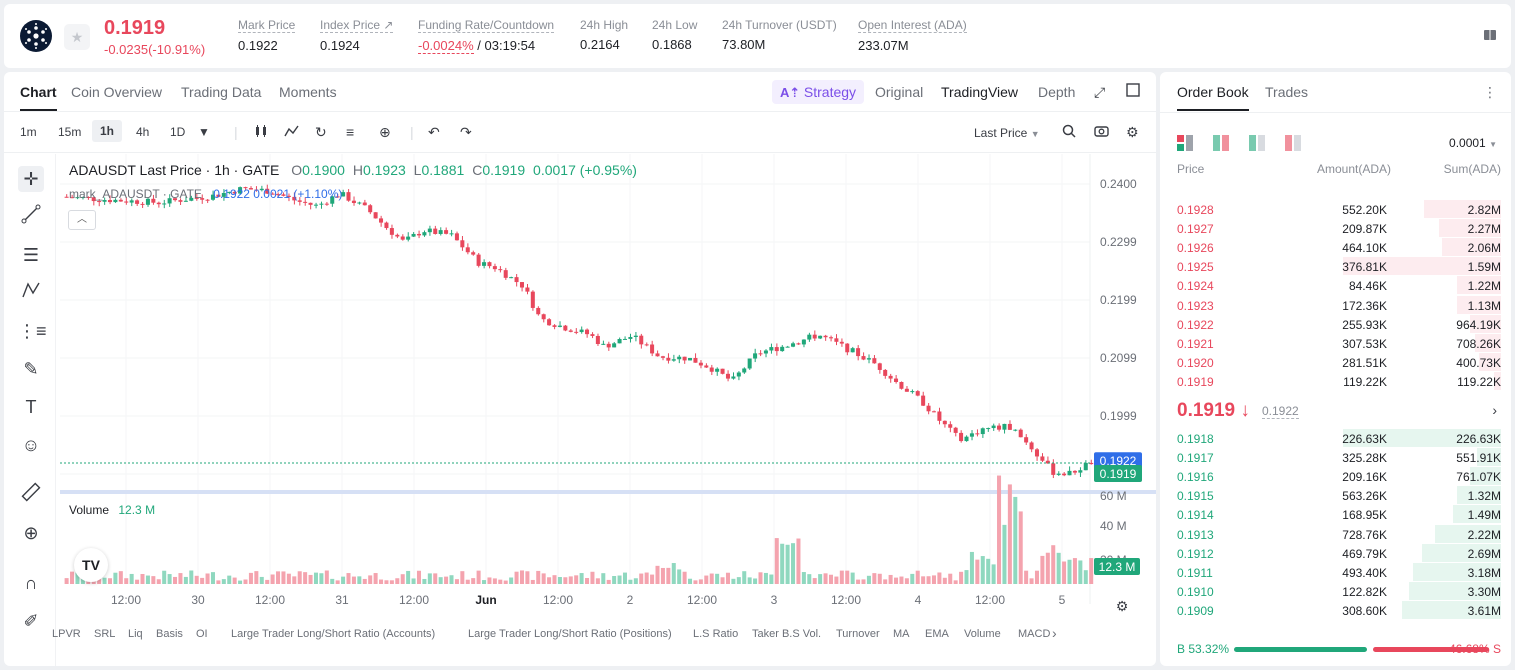 This screenshot has height=670, width=1515. I want to click on trend-line-icon, so click(31, 217).